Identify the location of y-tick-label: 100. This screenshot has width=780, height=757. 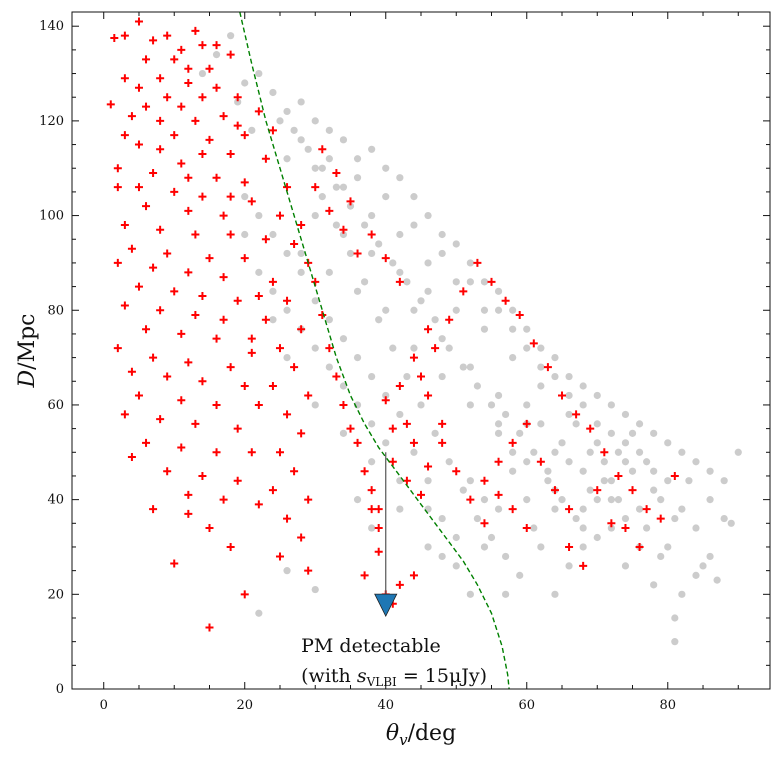
(51, 216).